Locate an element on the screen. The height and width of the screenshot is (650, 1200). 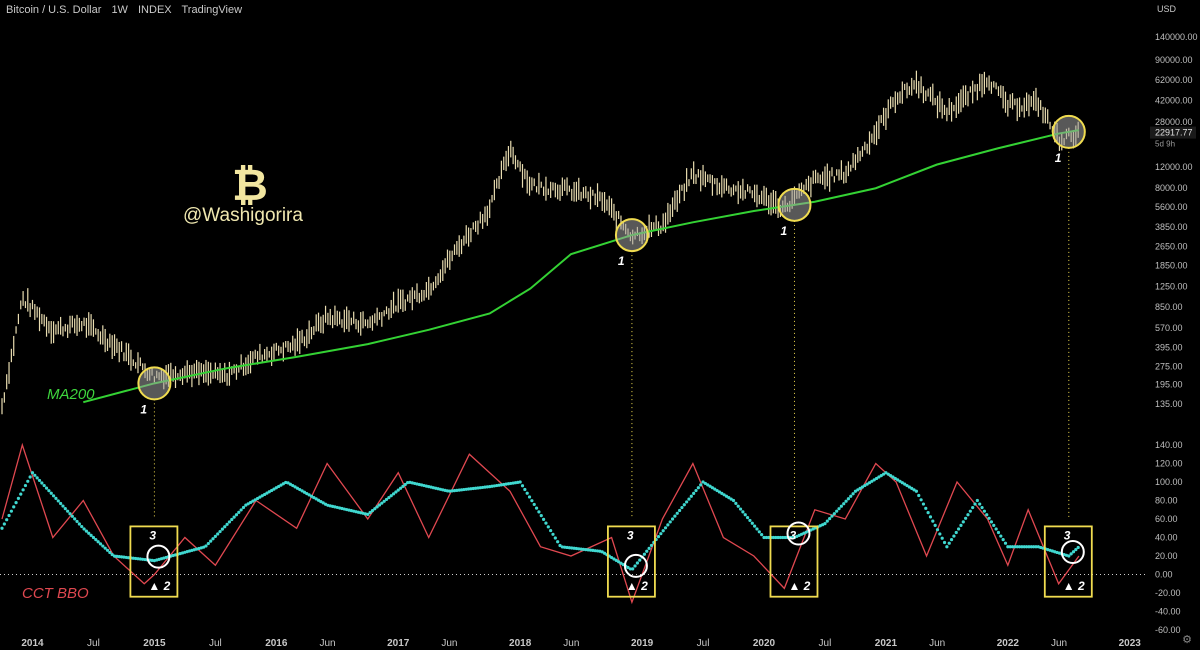
data-source: INDEX is located at coordinates (155, 10).